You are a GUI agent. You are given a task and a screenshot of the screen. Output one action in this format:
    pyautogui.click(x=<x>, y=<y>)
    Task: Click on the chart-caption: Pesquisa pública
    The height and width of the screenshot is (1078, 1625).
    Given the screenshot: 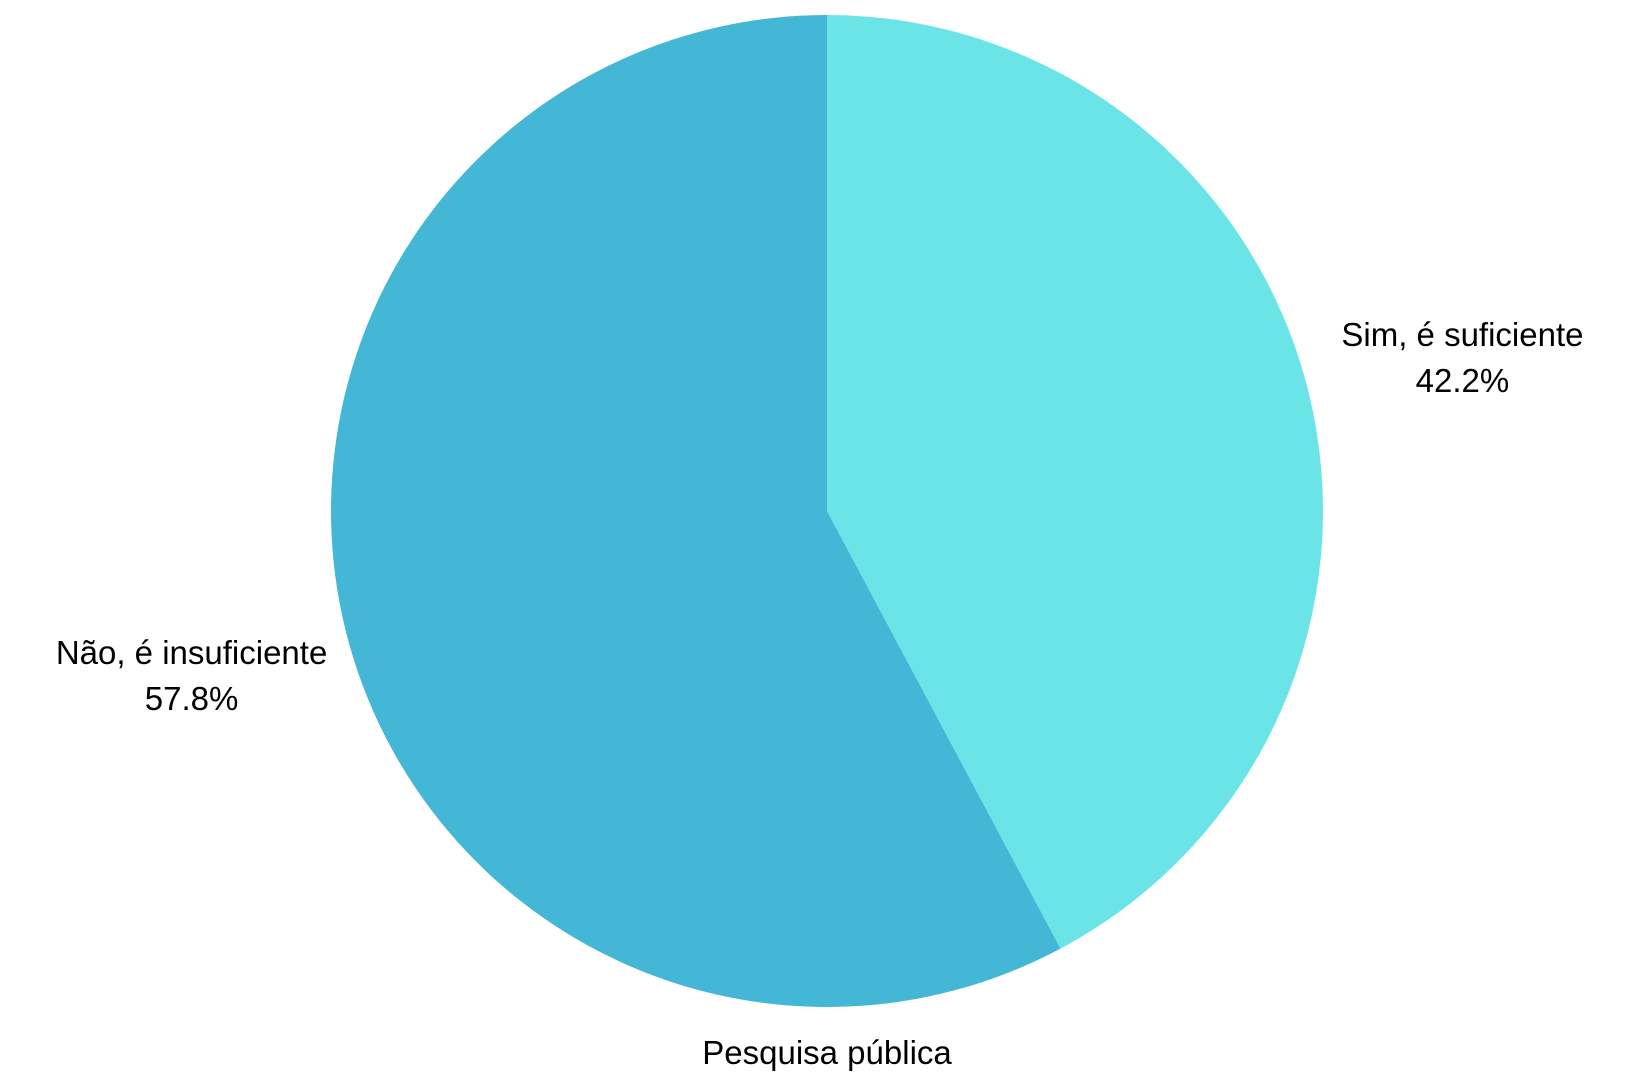 What is the action you would take?
    pyautogui.click(x=827, y=1052)
    